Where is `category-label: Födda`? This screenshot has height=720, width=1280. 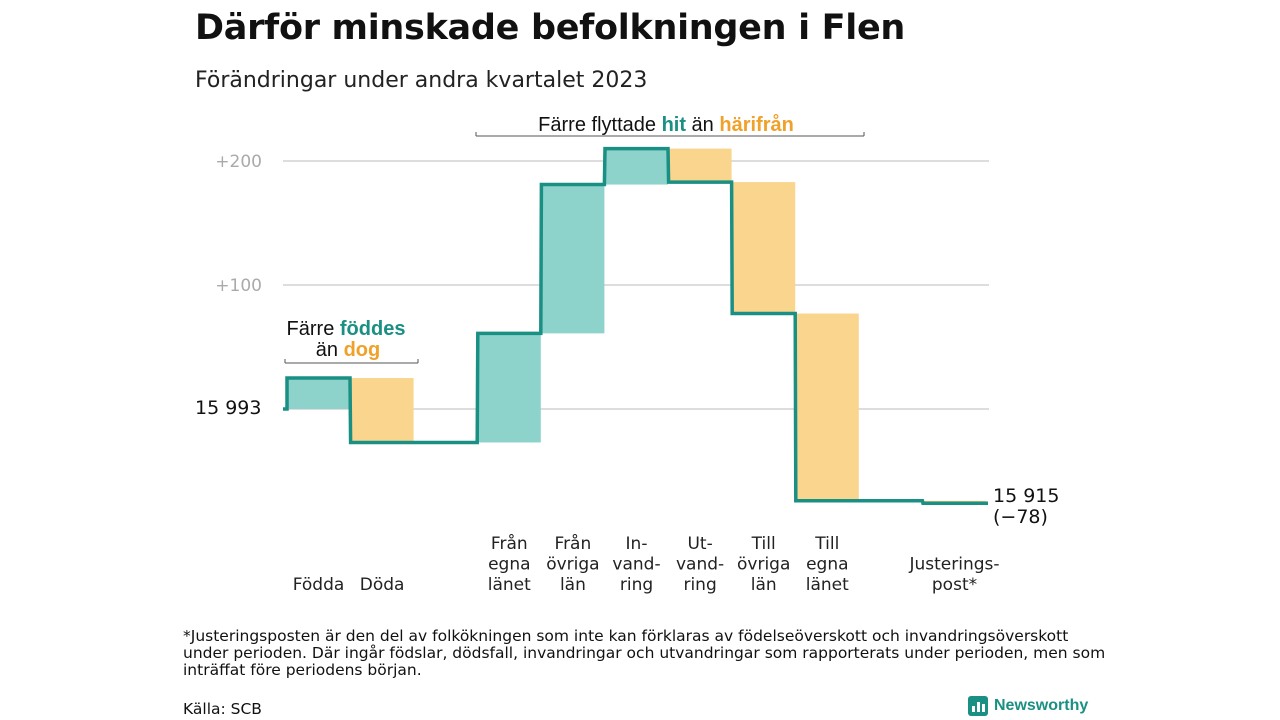 category-label: Födda is located at coordinates (319, 585).